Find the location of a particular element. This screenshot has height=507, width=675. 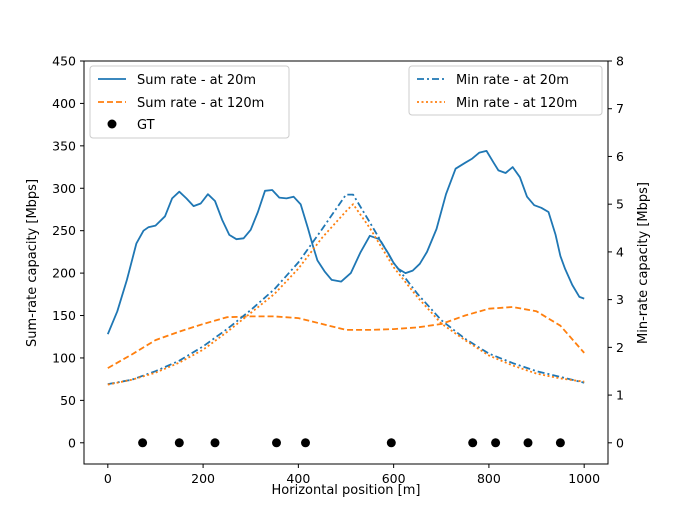

y-left-tick-label: 350 is located at coordinates (64, 145).